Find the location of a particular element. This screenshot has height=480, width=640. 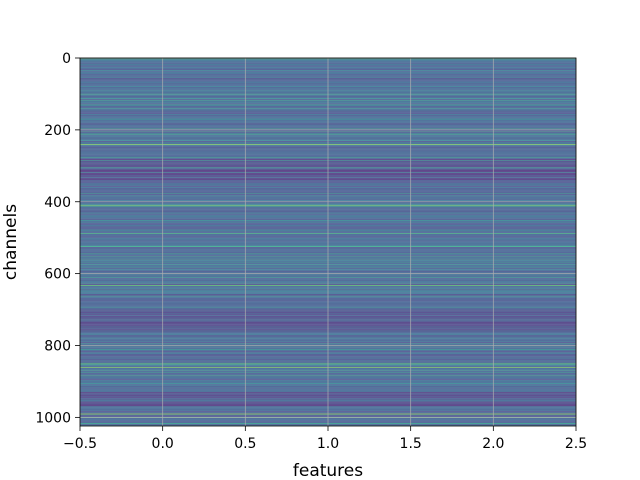

x-tick-label: −0.5 is located at coordinates (80, 444).